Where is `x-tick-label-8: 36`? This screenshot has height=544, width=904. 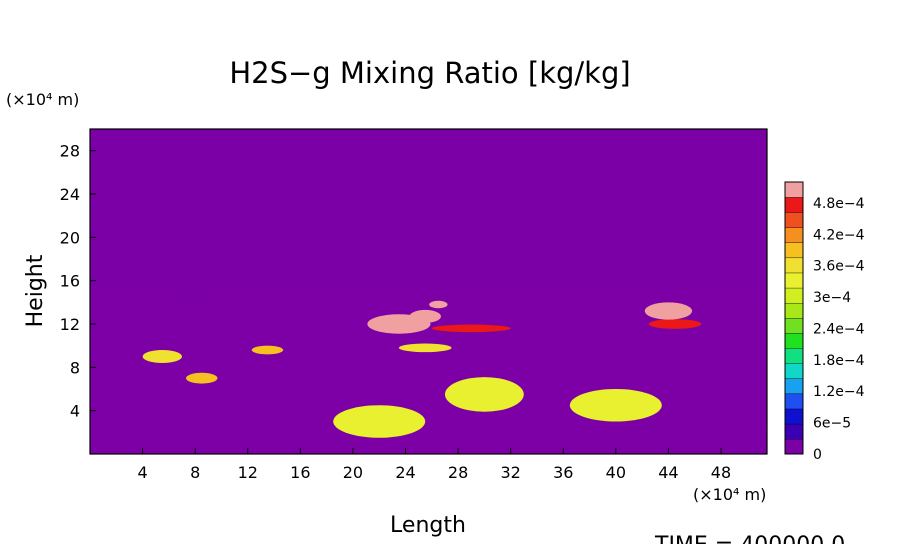
x-tick-label-8: 36 is located at coordinates (563, 472).